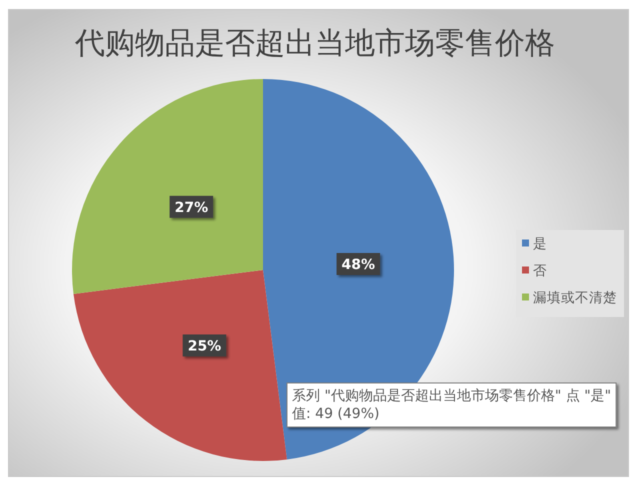 The width and height of the screenshot is (640, 488). What do you see at coordinates (540, 244) in the screenshot?
I see `legend-label: 是` at bounding box center [540, 244].